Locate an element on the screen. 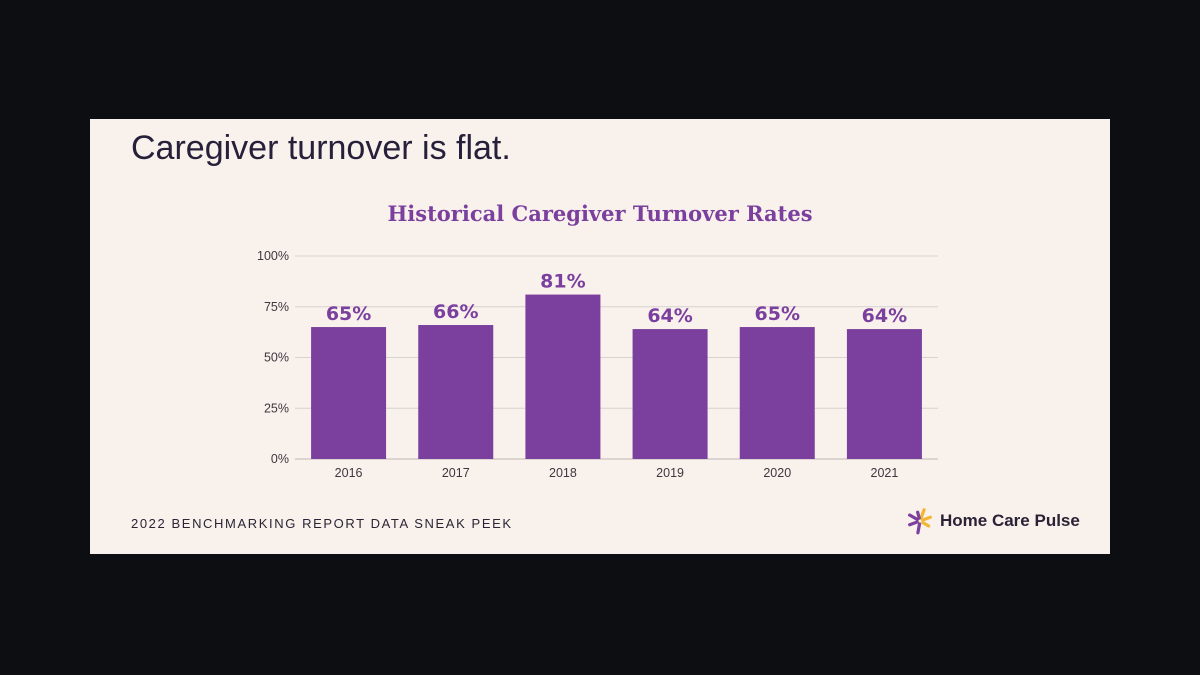  y-tick-label: 100% is located at coordinates (273, 256).